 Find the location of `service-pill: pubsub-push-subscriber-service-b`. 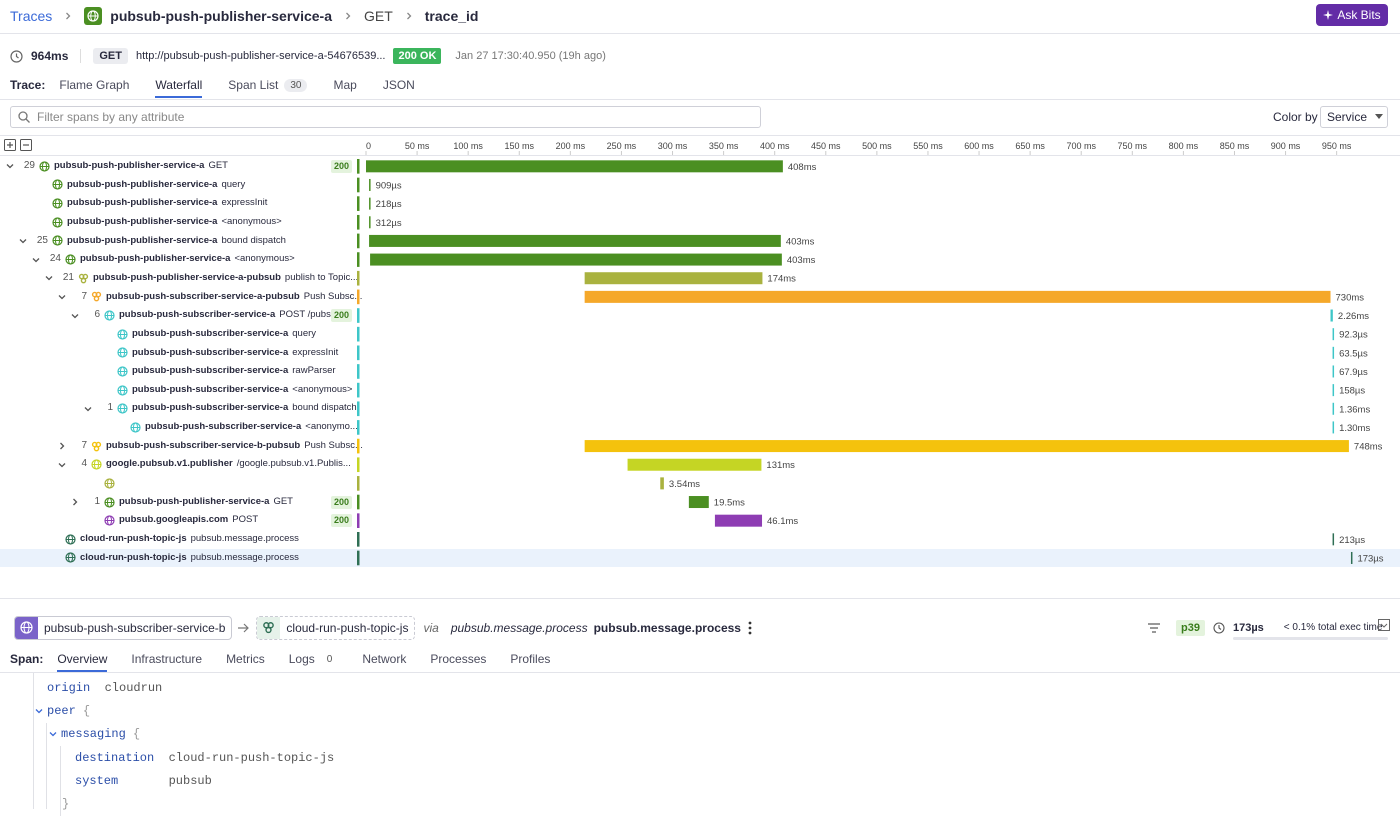

service-pill: pubsub-push-subscriber-service-b is located at coordinates (123, 627).